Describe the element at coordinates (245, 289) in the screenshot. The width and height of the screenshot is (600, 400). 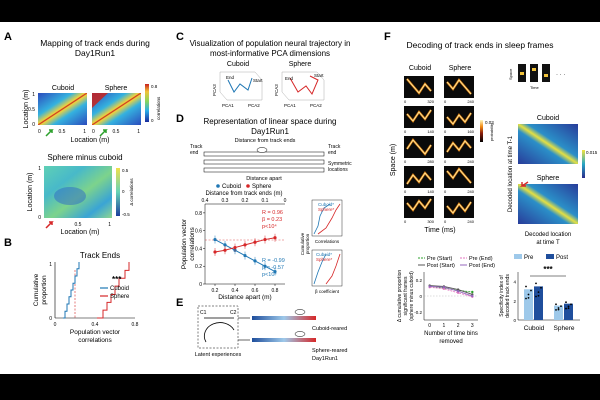
I see `d-x-ticks: 0.2 0.4 0.6 0.8` at that location.